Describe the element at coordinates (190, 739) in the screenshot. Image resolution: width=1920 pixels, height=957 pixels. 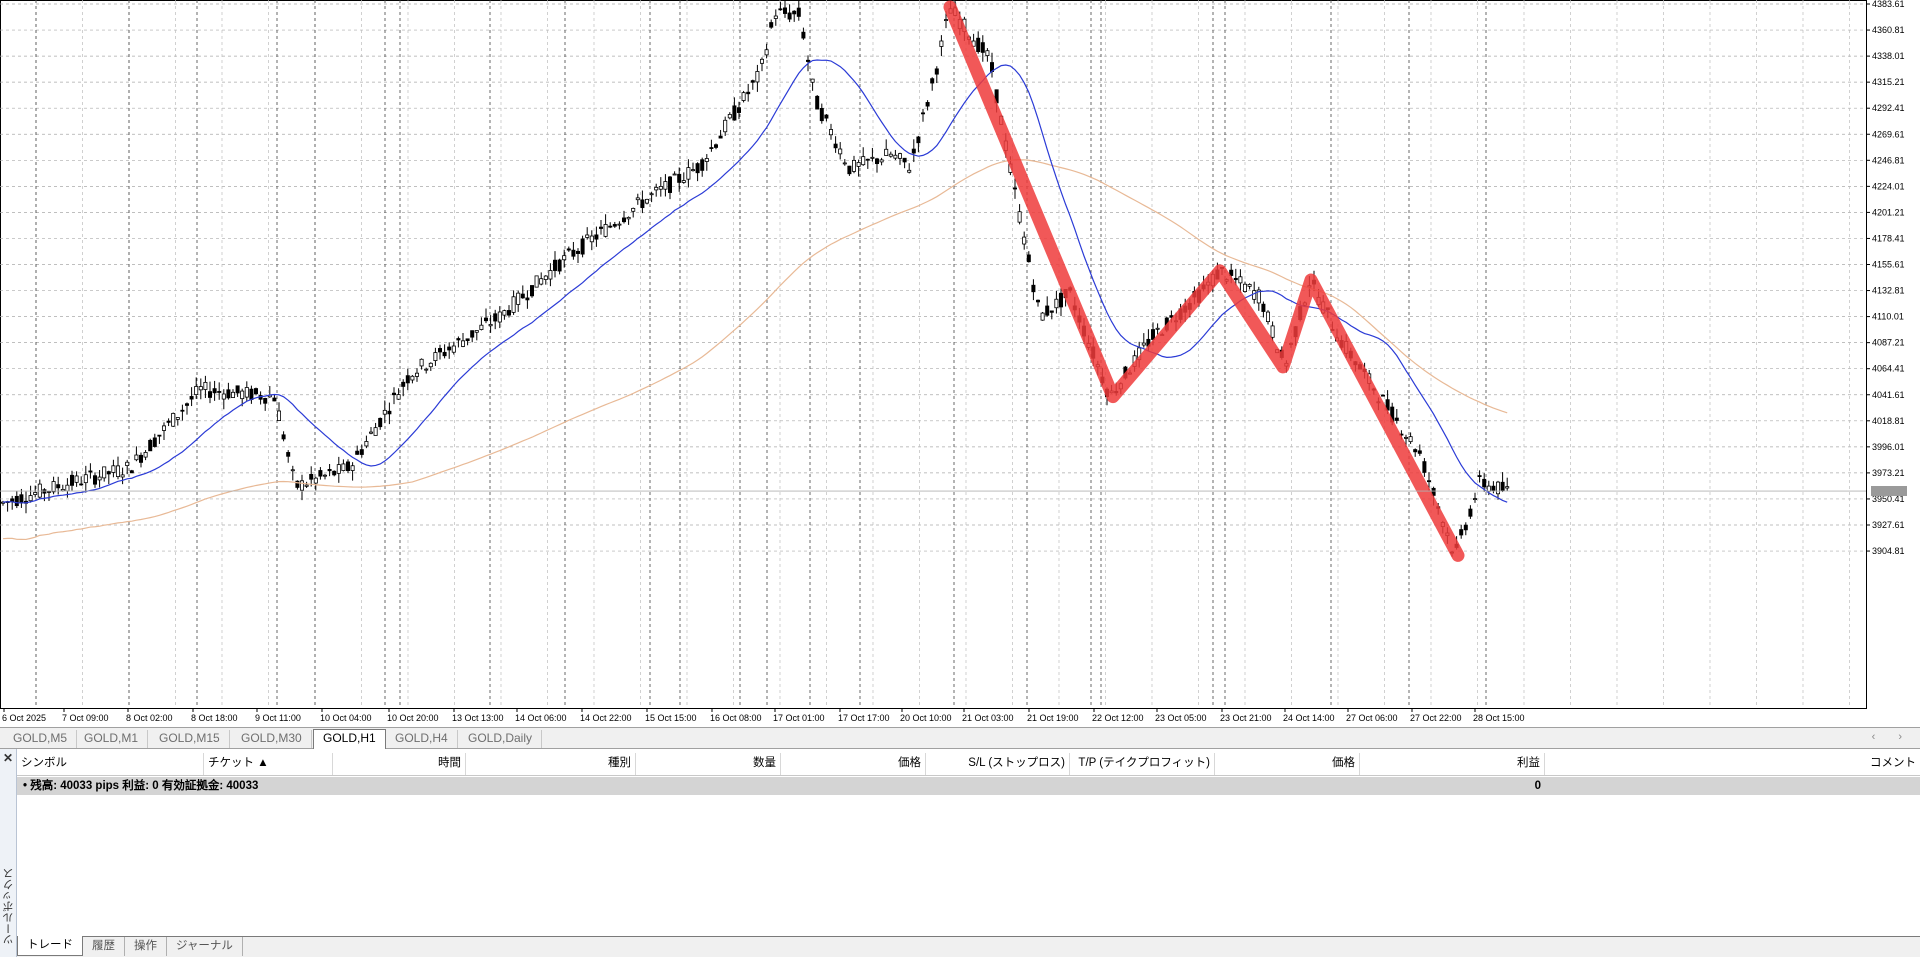
I see `tab-gold-m15: GOLD,M15` at that location.